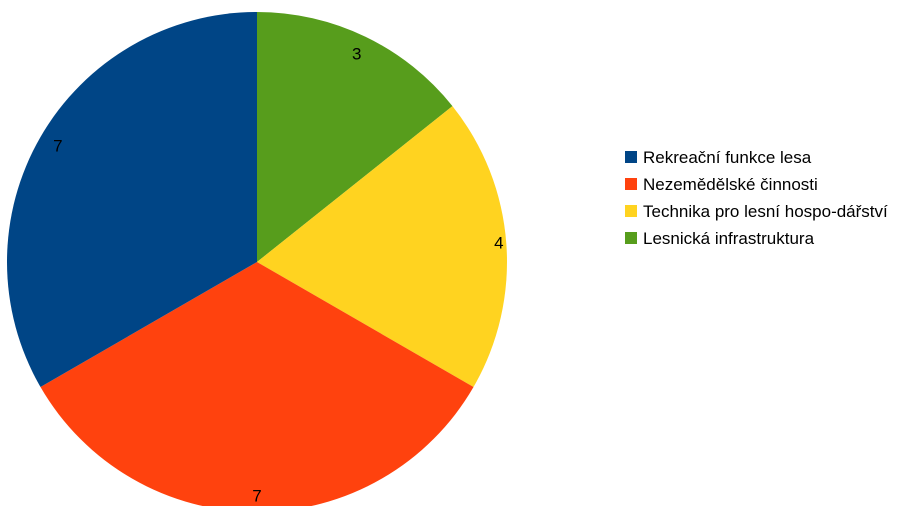 The width and height of the screenshot is (911, 506). I want to click on legend-label: Technika pro lesní hospo-dářství, so click(765, 211).